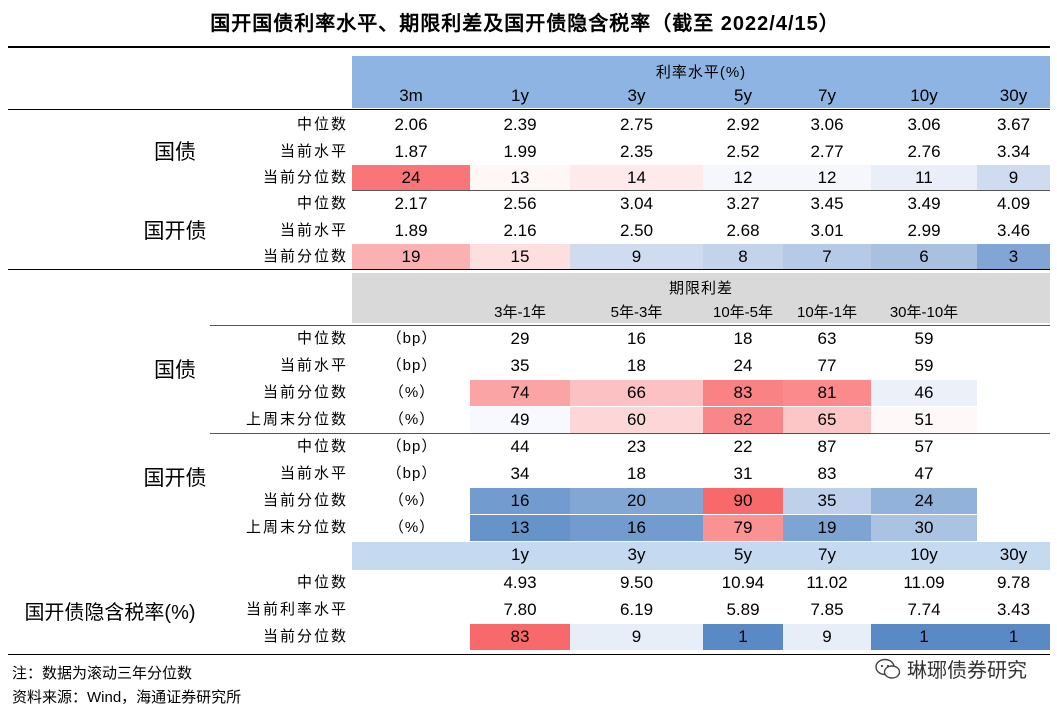  I want to click on value-cell: 20, so click(636, 501).